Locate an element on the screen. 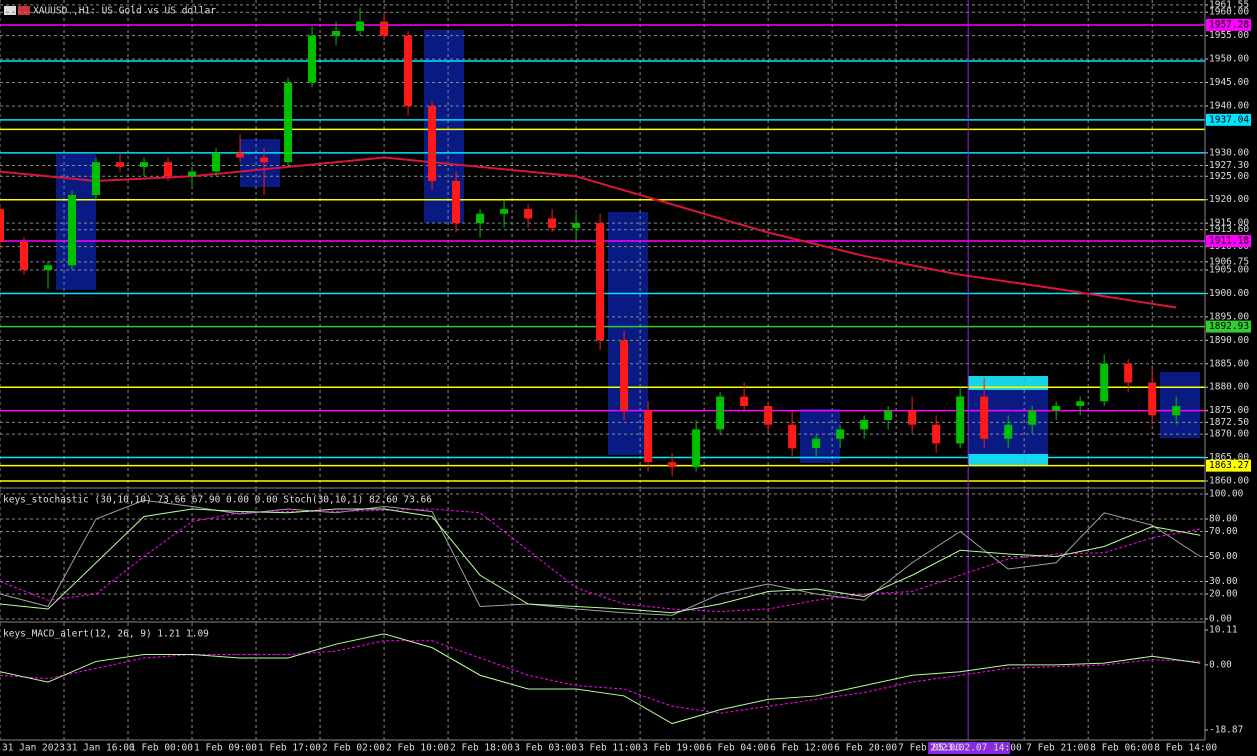  x-tick-label: 8 Feb 14:00 is located at coordinates (1185, 748).